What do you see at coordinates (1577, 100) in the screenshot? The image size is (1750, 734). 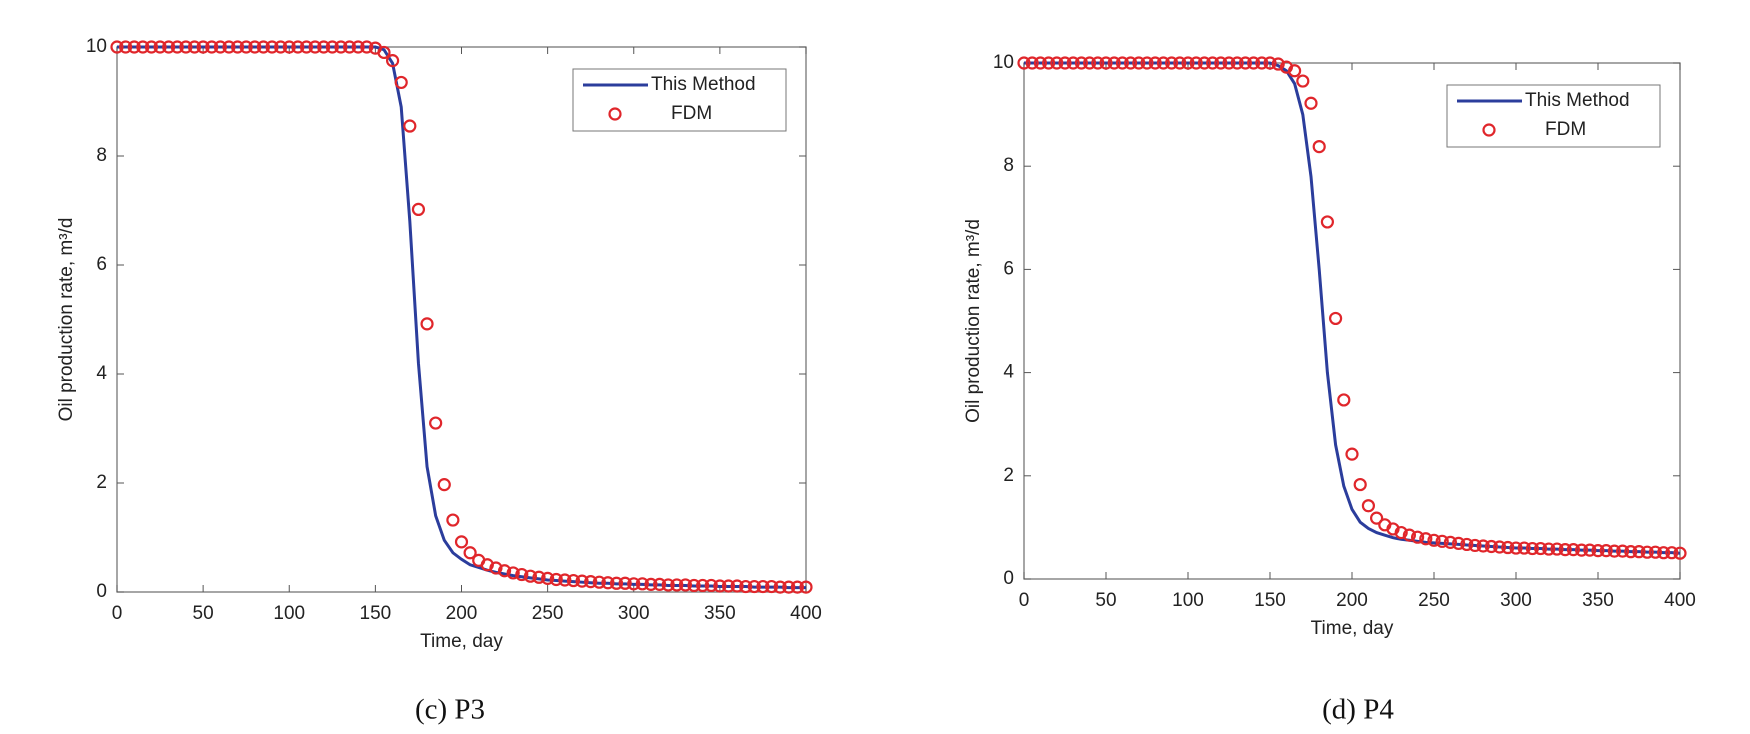 I see `legend-label: This Method` at bounding box center [1577, 100].